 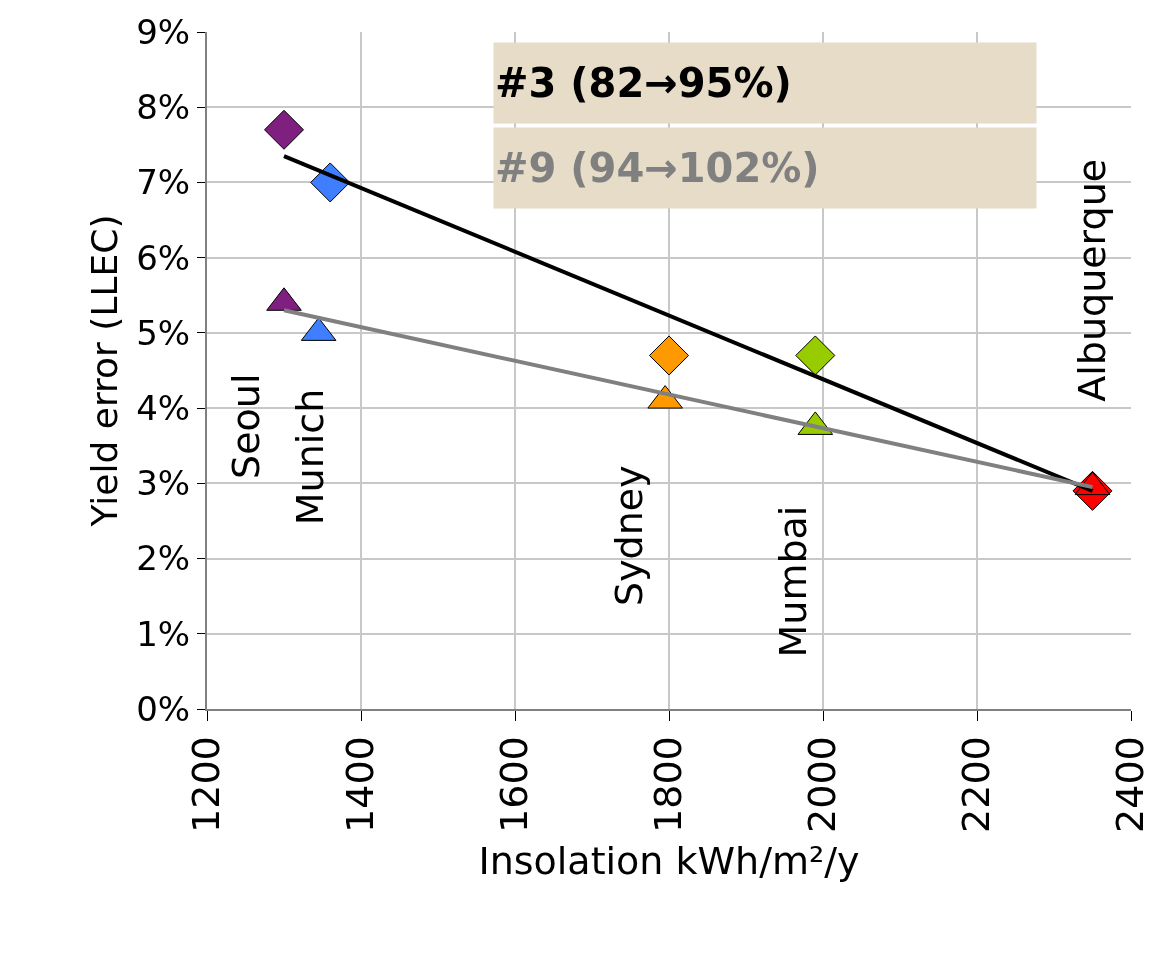 I want to click on x-tick-label: 2200, so click(x=976, y=784).